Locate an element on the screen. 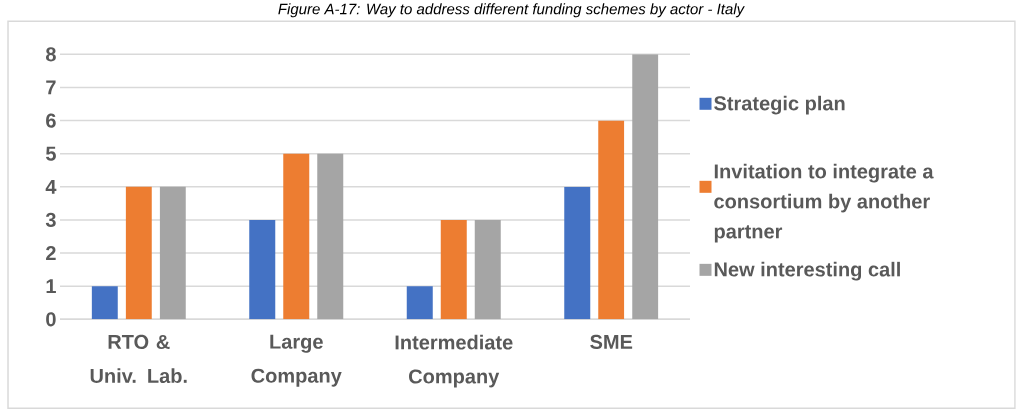 The width and height of the screenshot is (1022, 409). x-tick-label: Large Company is located at coordinates (296, 360).